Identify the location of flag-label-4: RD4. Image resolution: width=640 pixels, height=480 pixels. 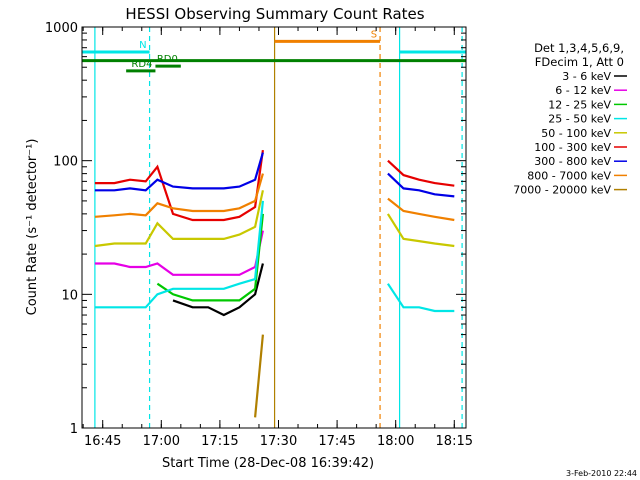
(141, 64).